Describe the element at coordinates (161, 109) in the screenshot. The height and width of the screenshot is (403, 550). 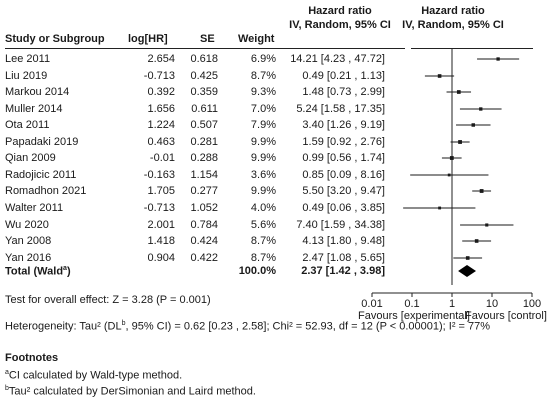
I see `study-loghr: 1.656` at that location.